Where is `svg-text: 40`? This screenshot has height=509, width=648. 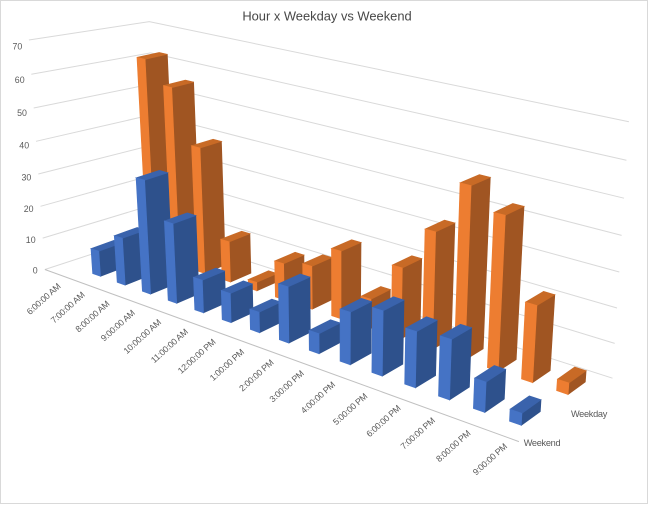
svg-text: 40 is located at coordinates (24, 146).